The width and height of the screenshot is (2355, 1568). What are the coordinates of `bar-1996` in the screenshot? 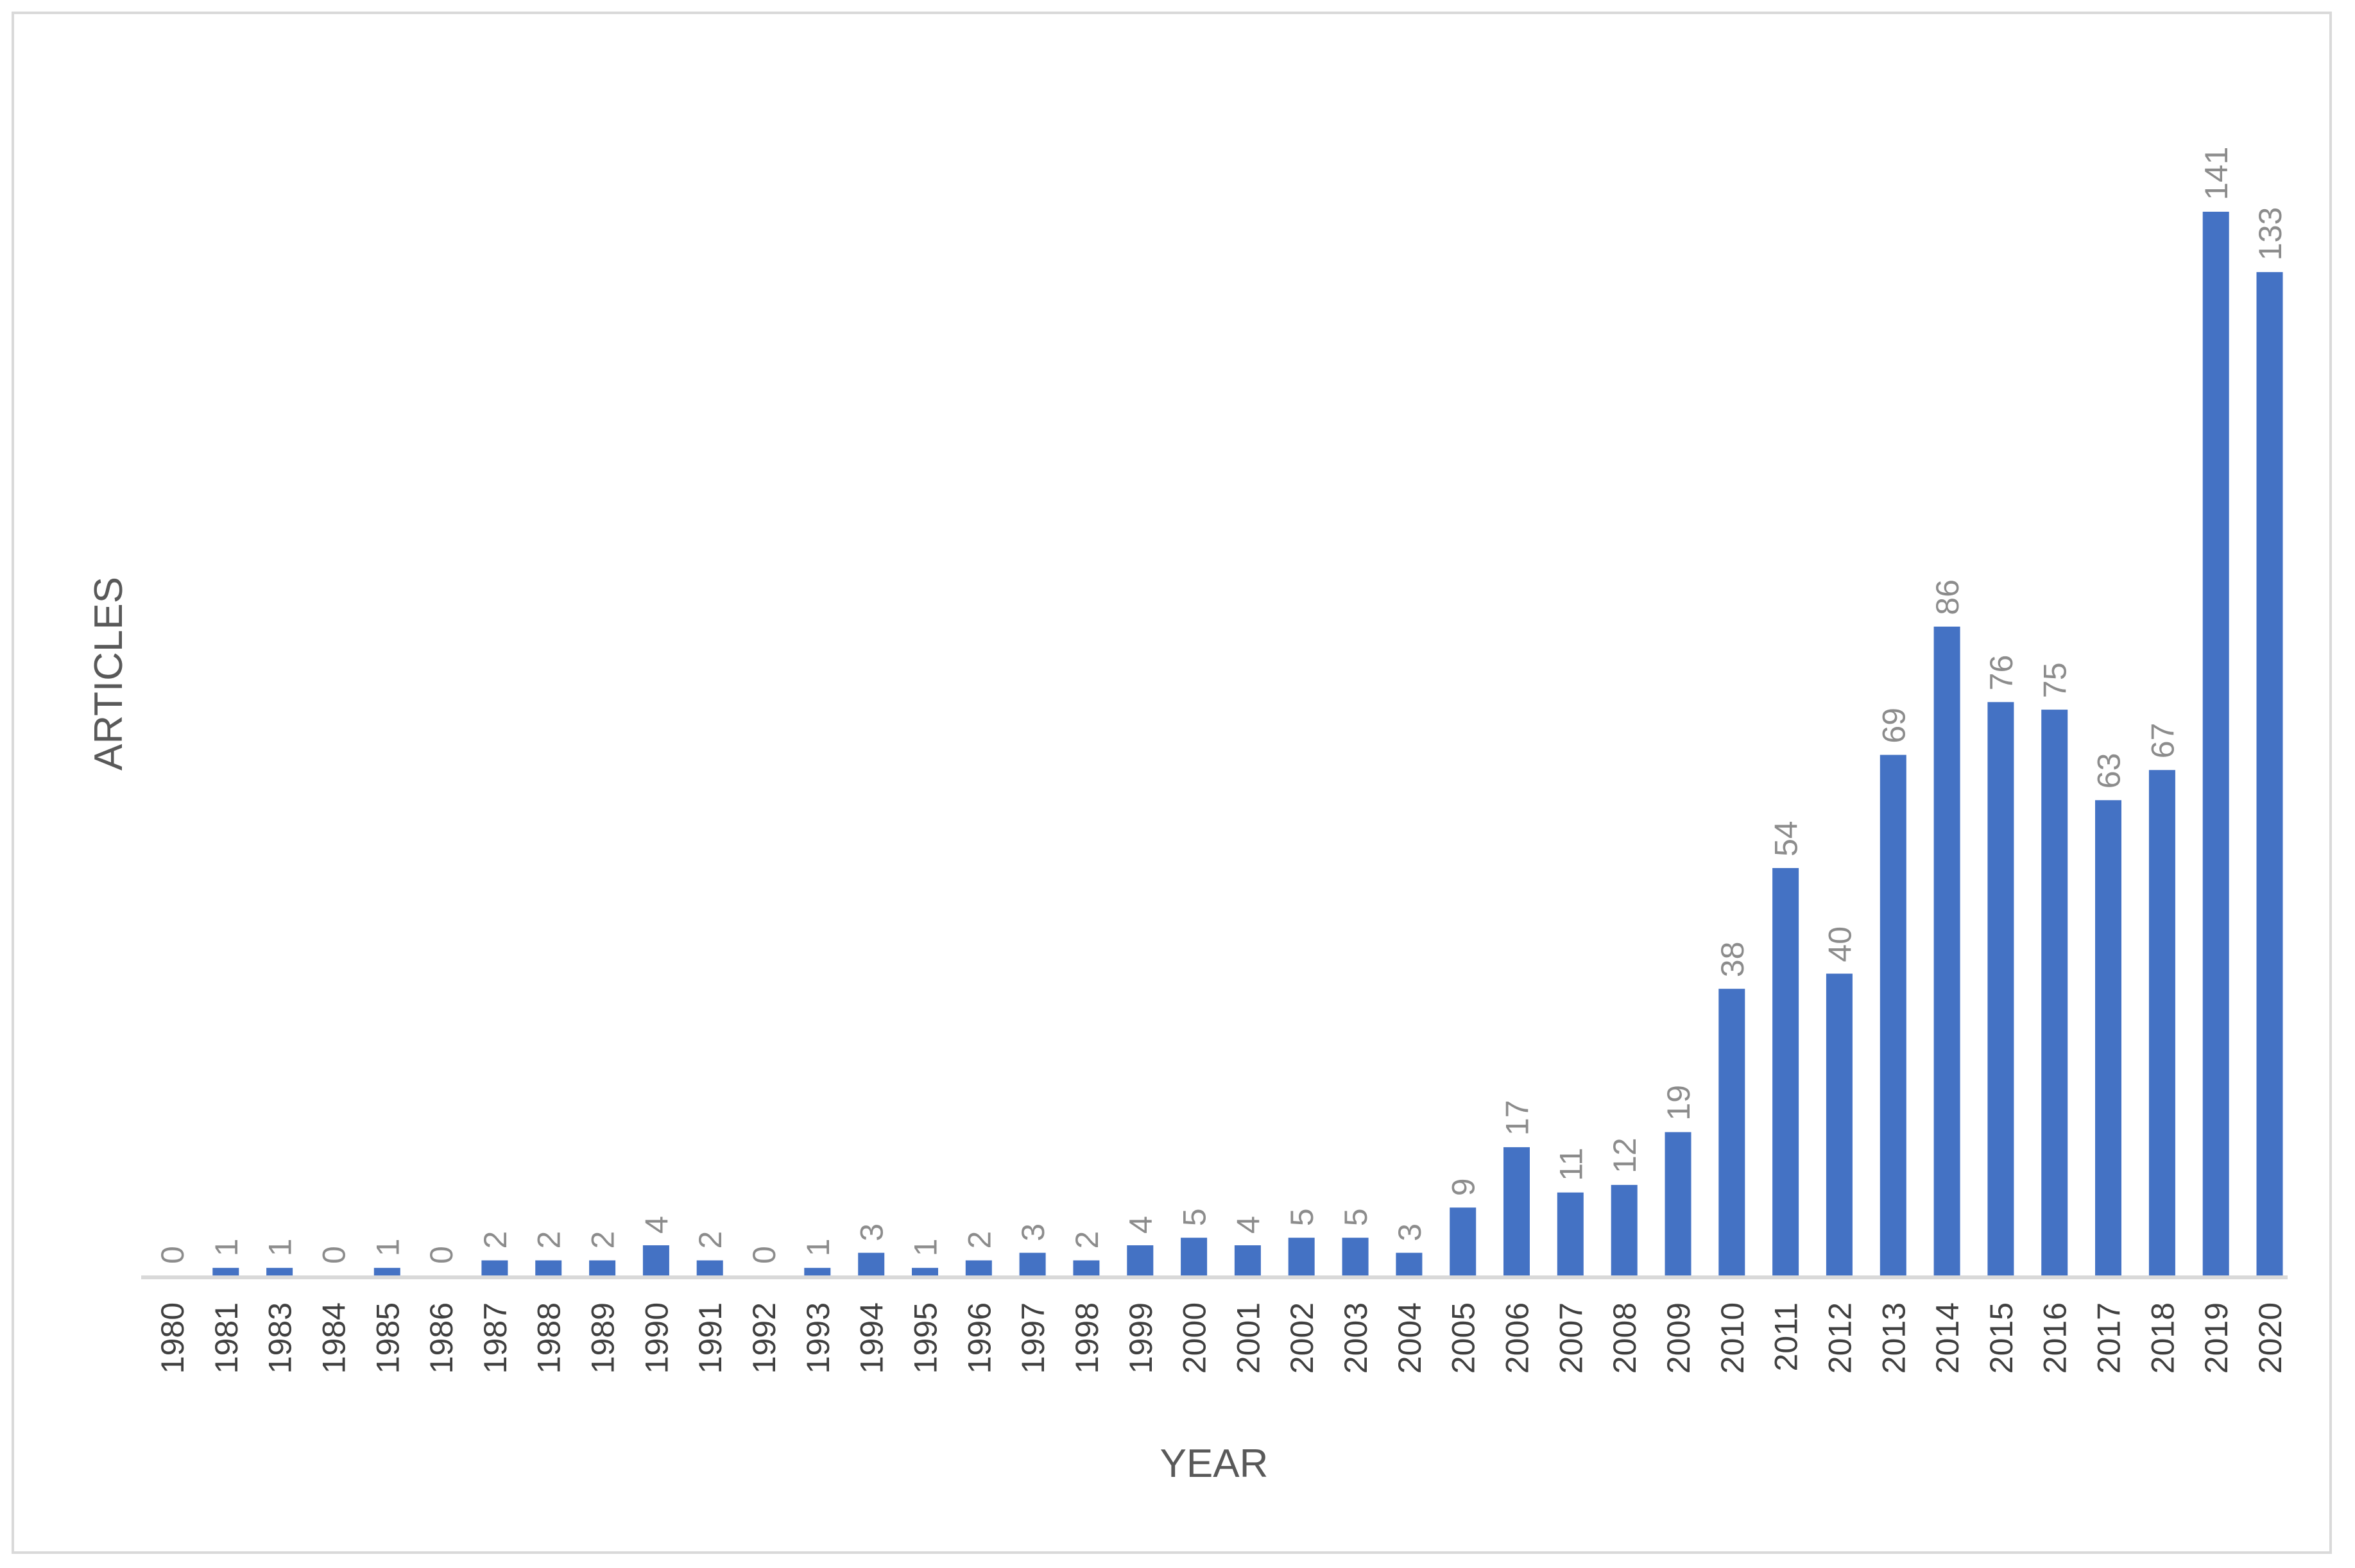 It's located at (978, 1267).